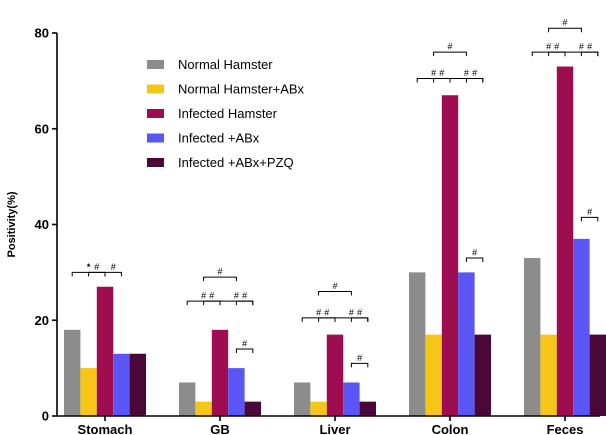 This screenshot has height=435, width=606. What do you see at coordinates (359, 312) in the screenshot?
I see `significance-label-13: #` at bounding box center [359, 312].